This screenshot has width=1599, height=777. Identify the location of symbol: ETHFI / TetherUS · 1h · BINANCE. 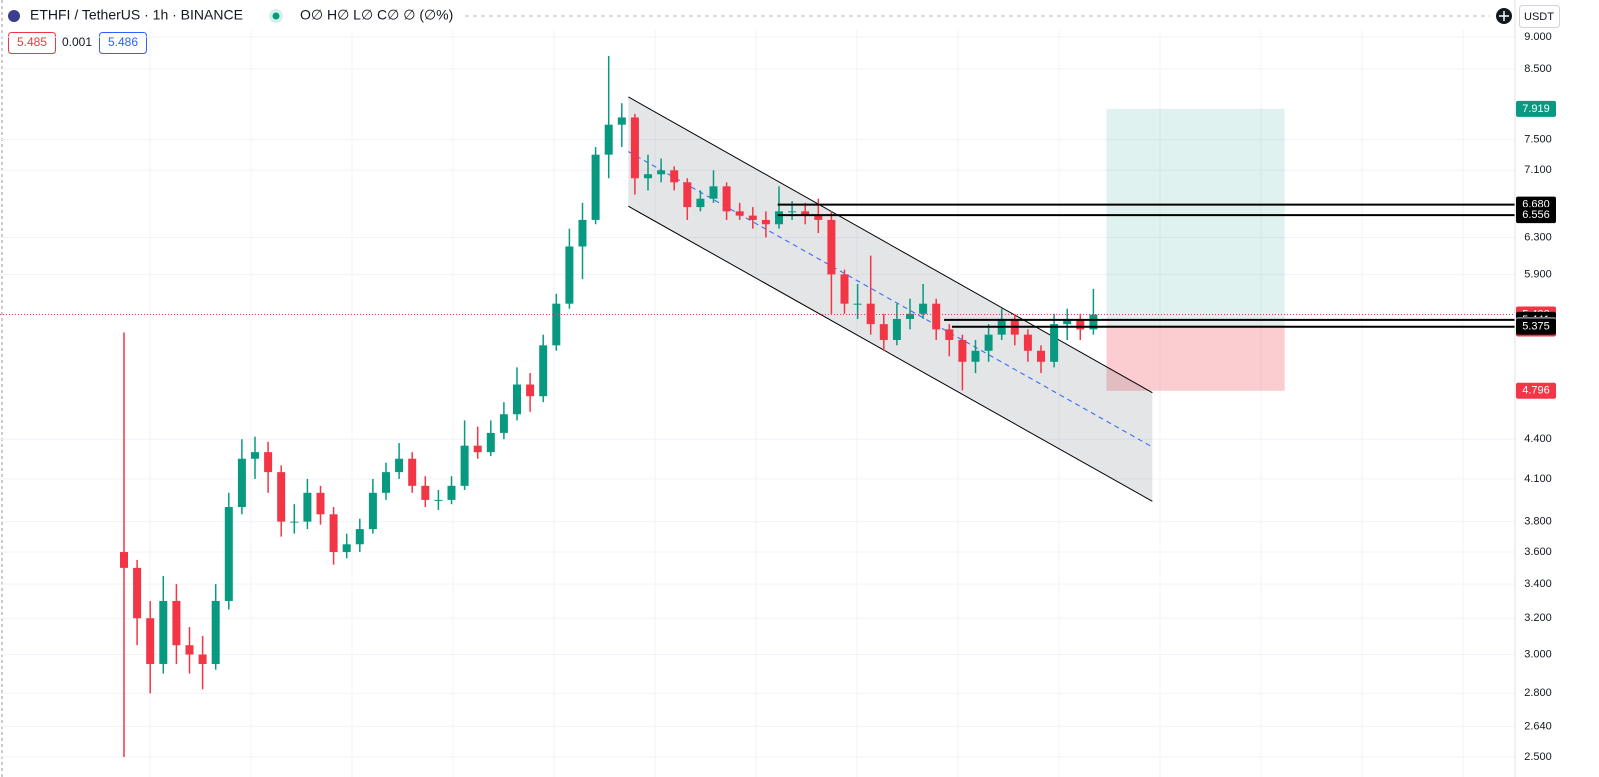
(136, 15).